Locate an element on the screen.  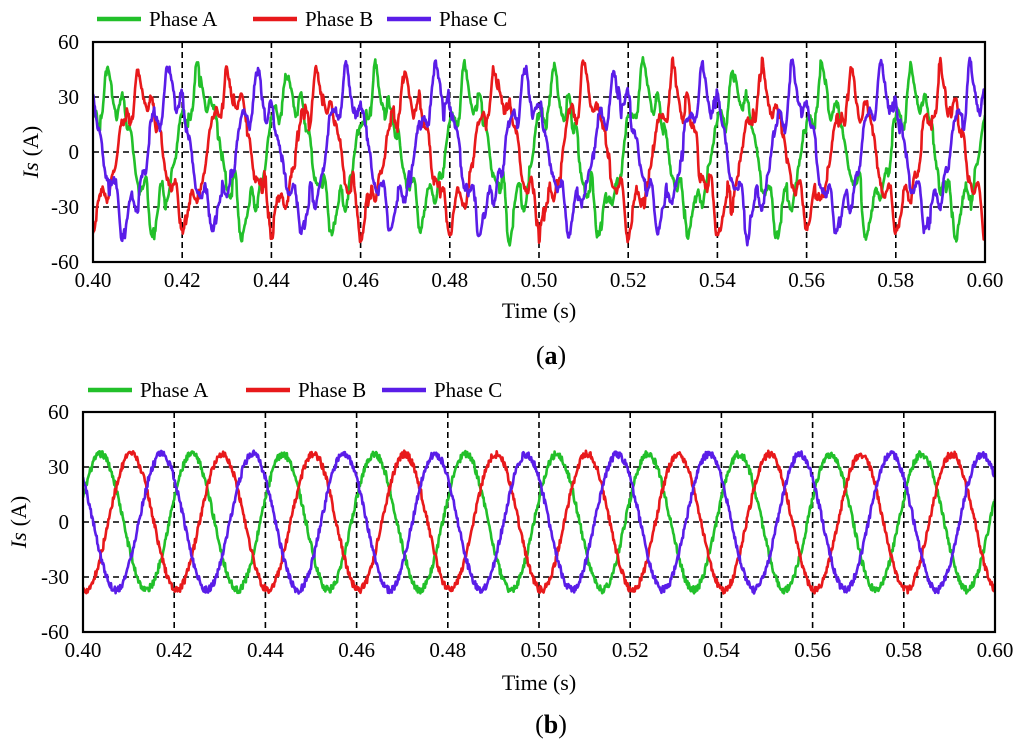
panel-label-letter: b is located at coordinates (551, 724).